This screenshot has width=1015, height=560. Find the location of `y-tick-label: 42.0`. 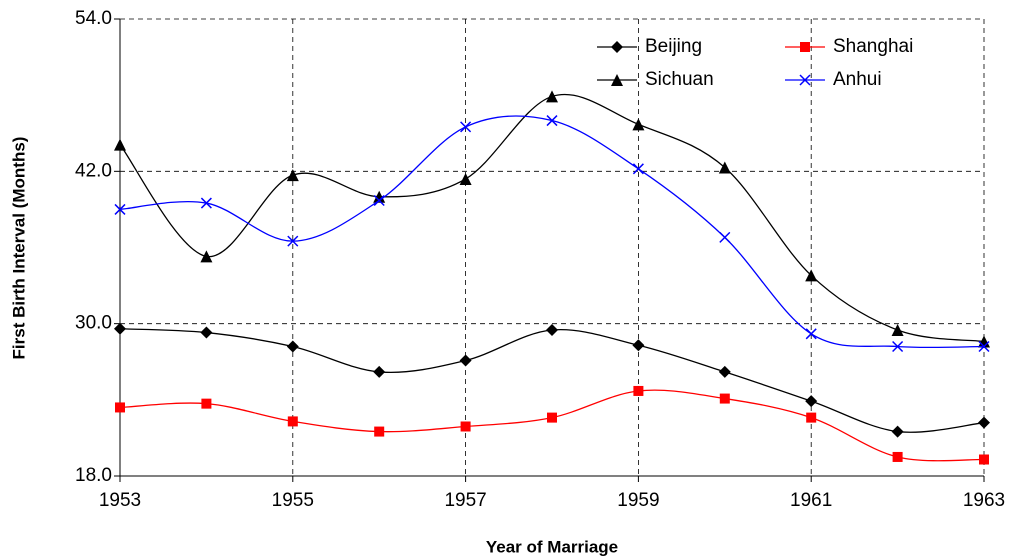

y-tick-label: 42.0 is located at coordinates (93, 170).